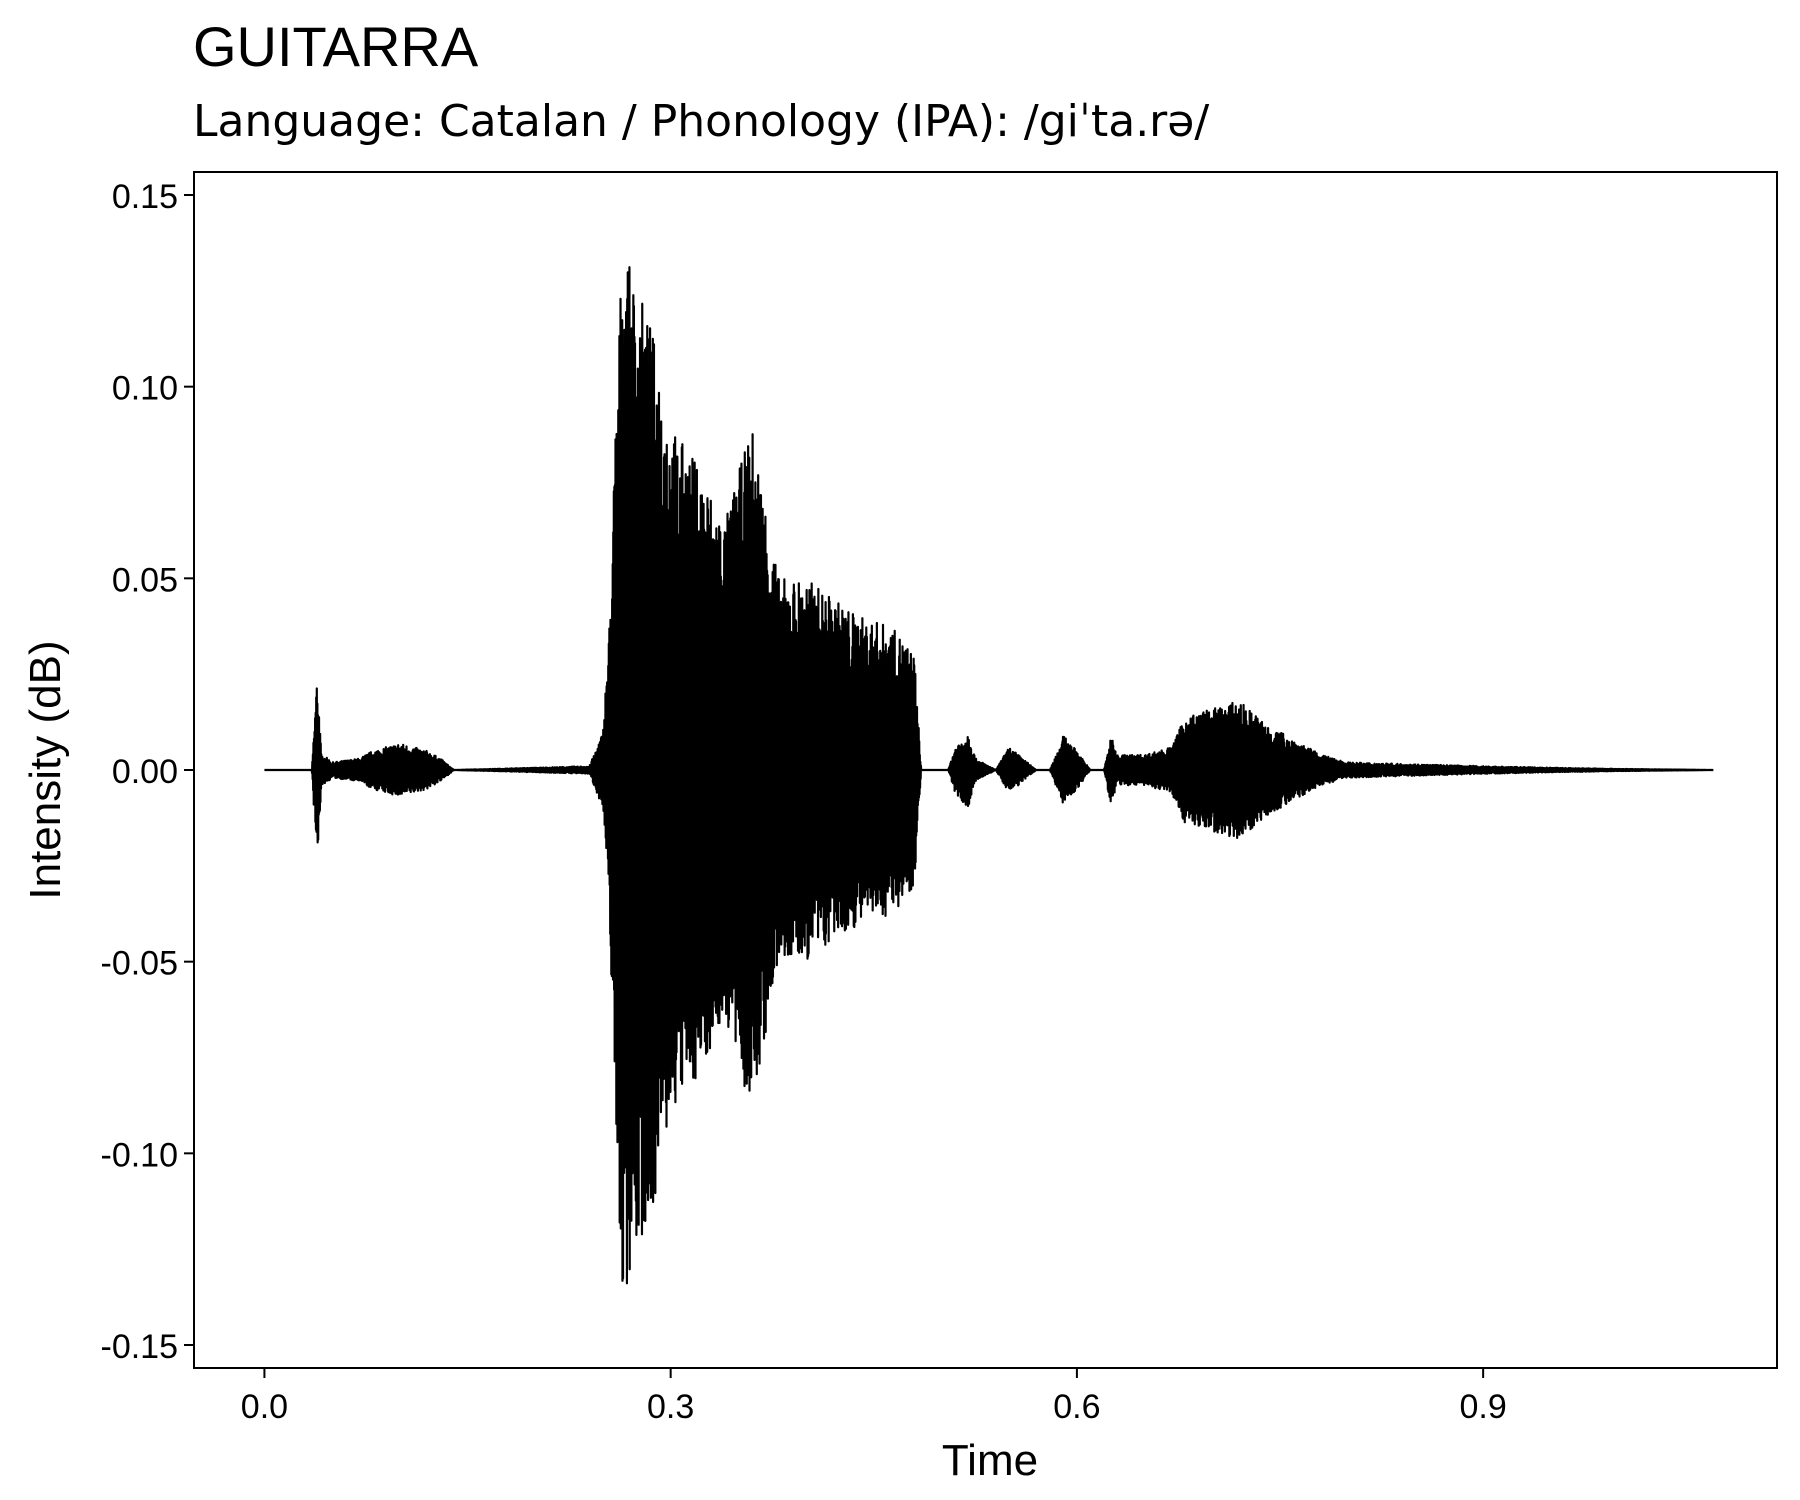  I want to click on y-tick-label: 0.10, so click(145, 389).